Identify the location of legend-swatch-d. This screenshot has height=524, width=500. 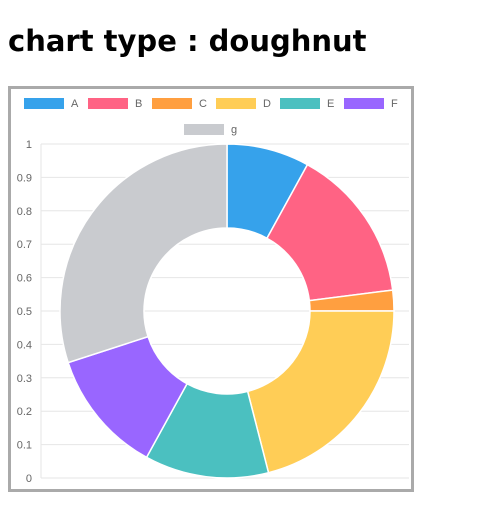
(236, 103).